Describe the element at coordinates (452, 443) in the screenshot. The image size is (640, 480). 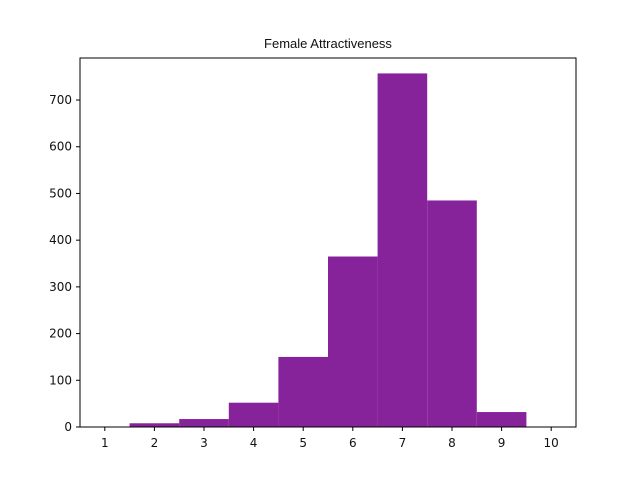
I see `x-tick-label-8: 8` at that location.